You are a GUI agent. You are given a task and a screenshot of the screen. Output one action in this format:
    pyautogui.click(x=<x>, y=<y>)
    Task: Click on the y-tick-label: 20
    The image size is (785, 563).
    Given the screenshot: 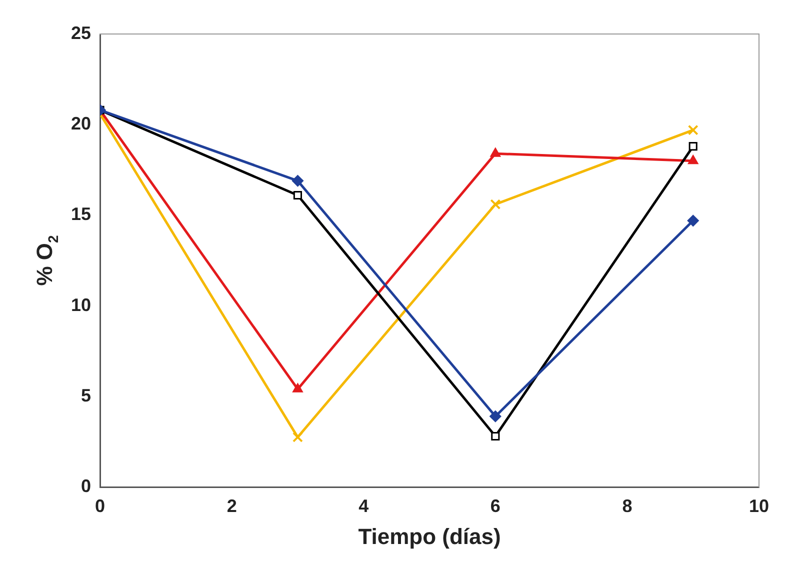 What is the action you would take?
    pyautogui.click(x=81, y=124)
    